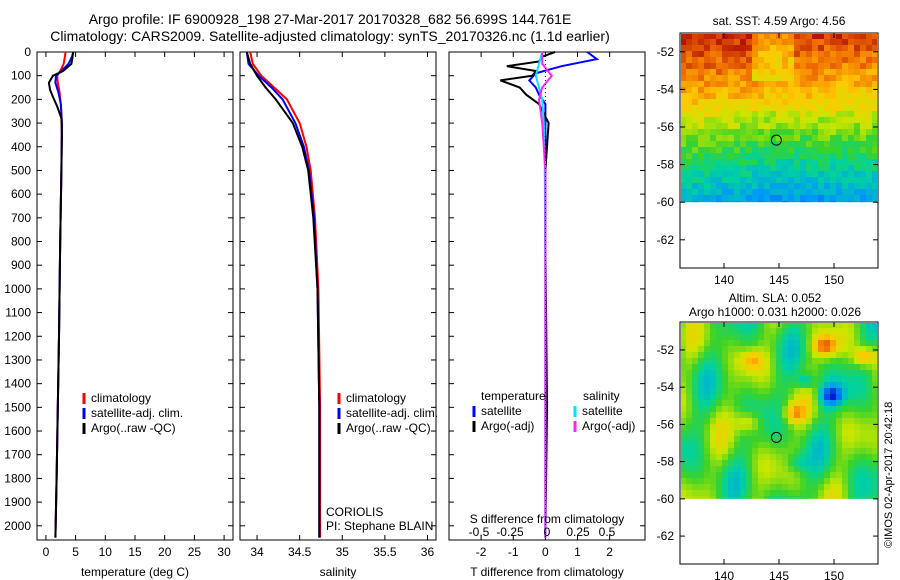  I want to click on legend-label: satellite-adj. clim., so click(392, 413).